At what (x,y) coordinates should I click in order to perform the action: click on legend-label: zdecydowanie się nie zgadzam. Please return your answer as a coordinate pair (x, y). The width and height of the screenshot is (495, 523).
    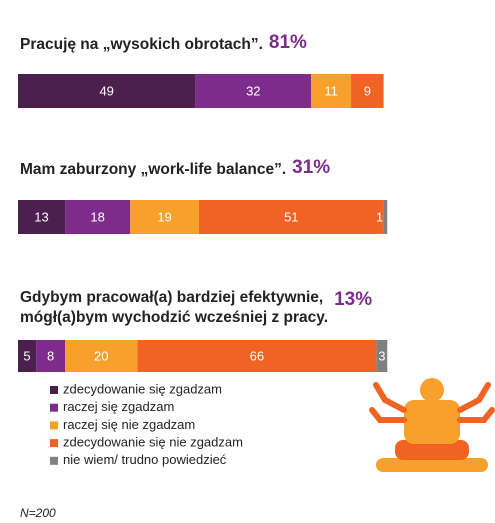
    Looking at the image, I should click on (153, 442).